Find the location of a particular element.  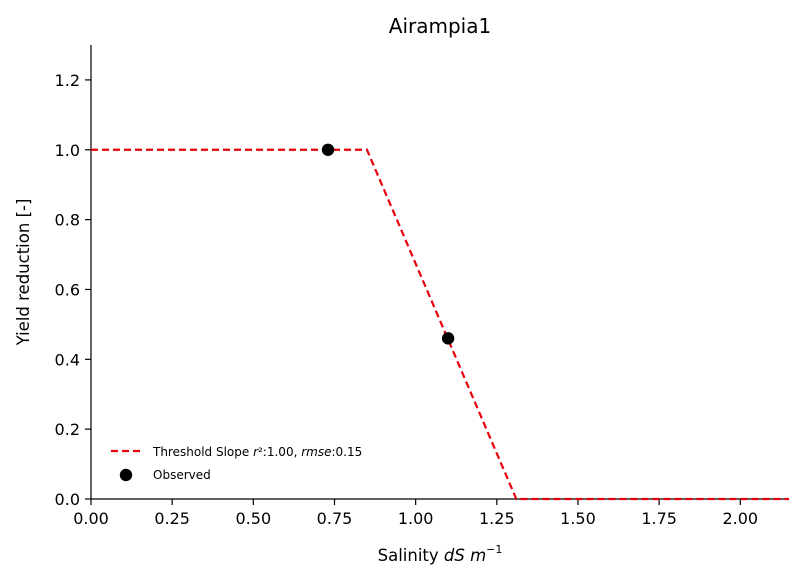

y-ticks: 0.0 0.2 0.4 0.6 0.8 1.0 1.2 is located at coordinates (73, 290).